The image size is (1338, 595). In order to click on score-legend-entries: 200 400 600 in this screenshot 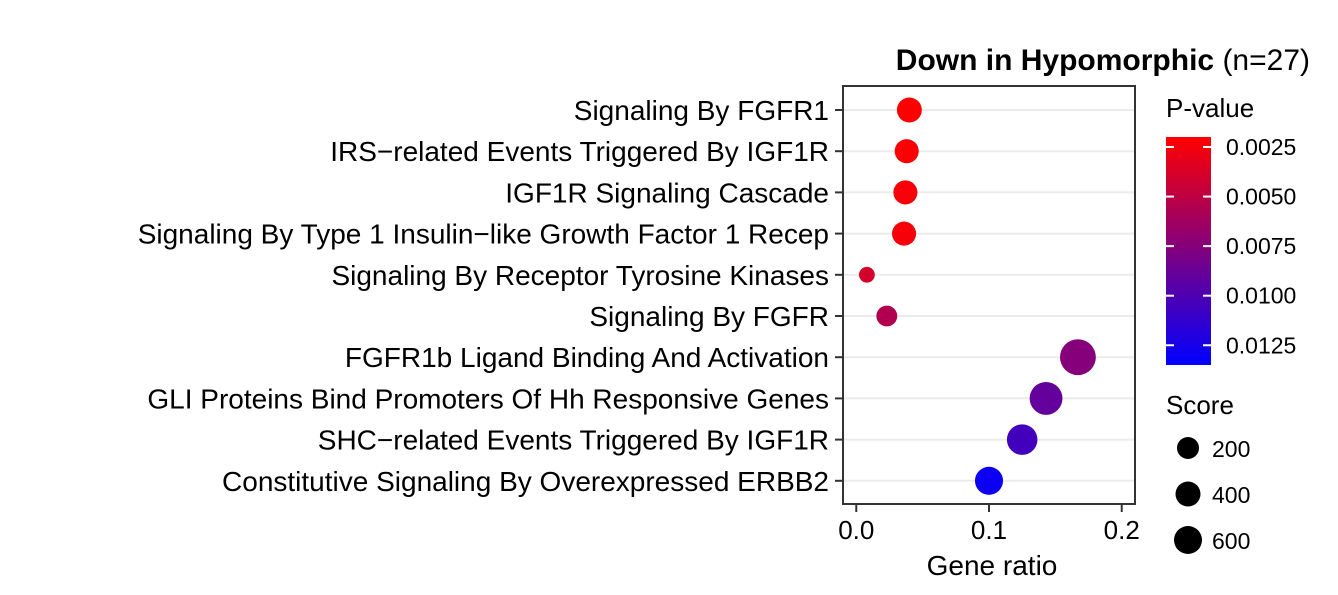, I will do `click(1212, 495)`.